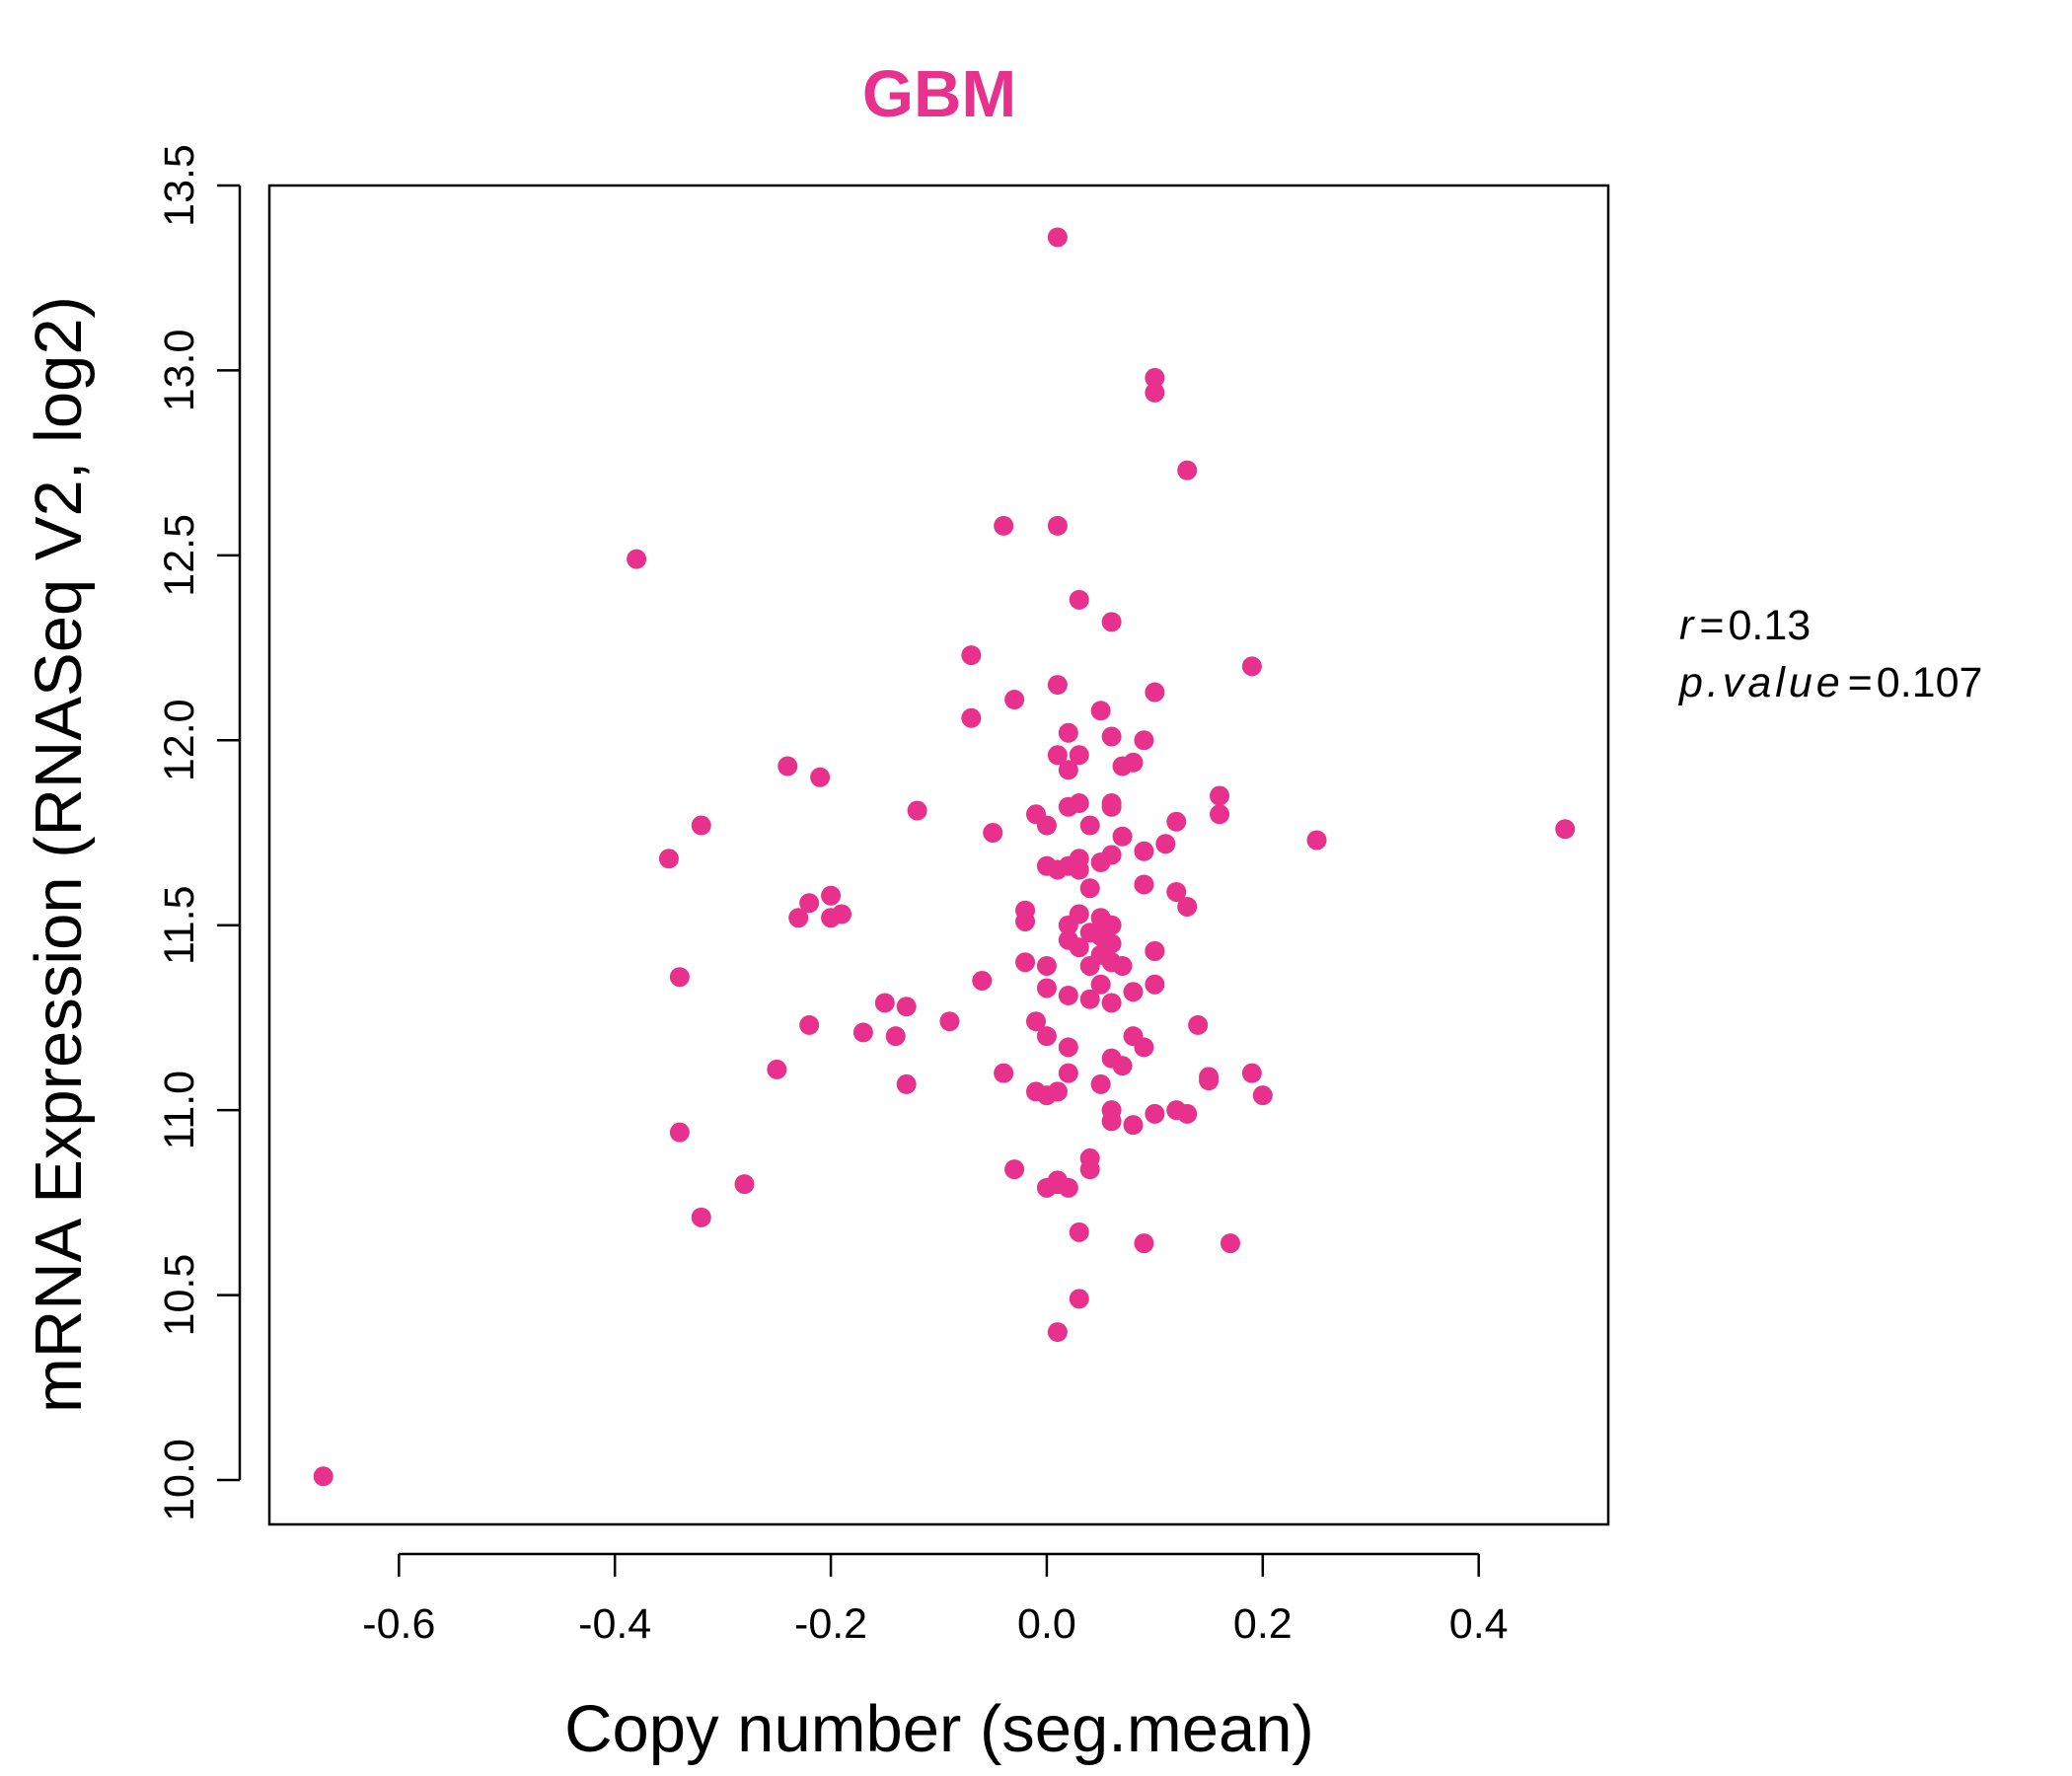  What do you see at coordinates (179, 1296) in the screenshot?
I see `y-tick-label: 10.5` at bounding box center [179, 1296].